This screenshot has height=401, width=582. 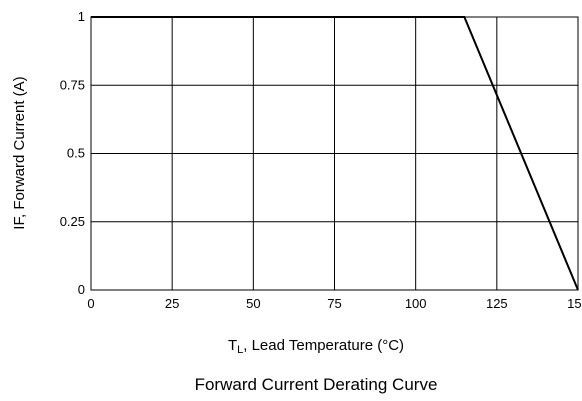 What do you see at coordinates (253, 303) in the screenshot?
I see `x-tick-label: 50` at bounding box center [253, 303].